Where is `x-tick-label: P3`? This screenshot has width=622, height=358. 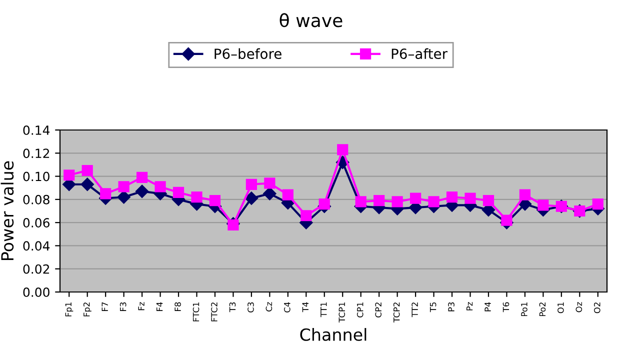
x-tick-label: P3 is located at coordinates (451, 307).